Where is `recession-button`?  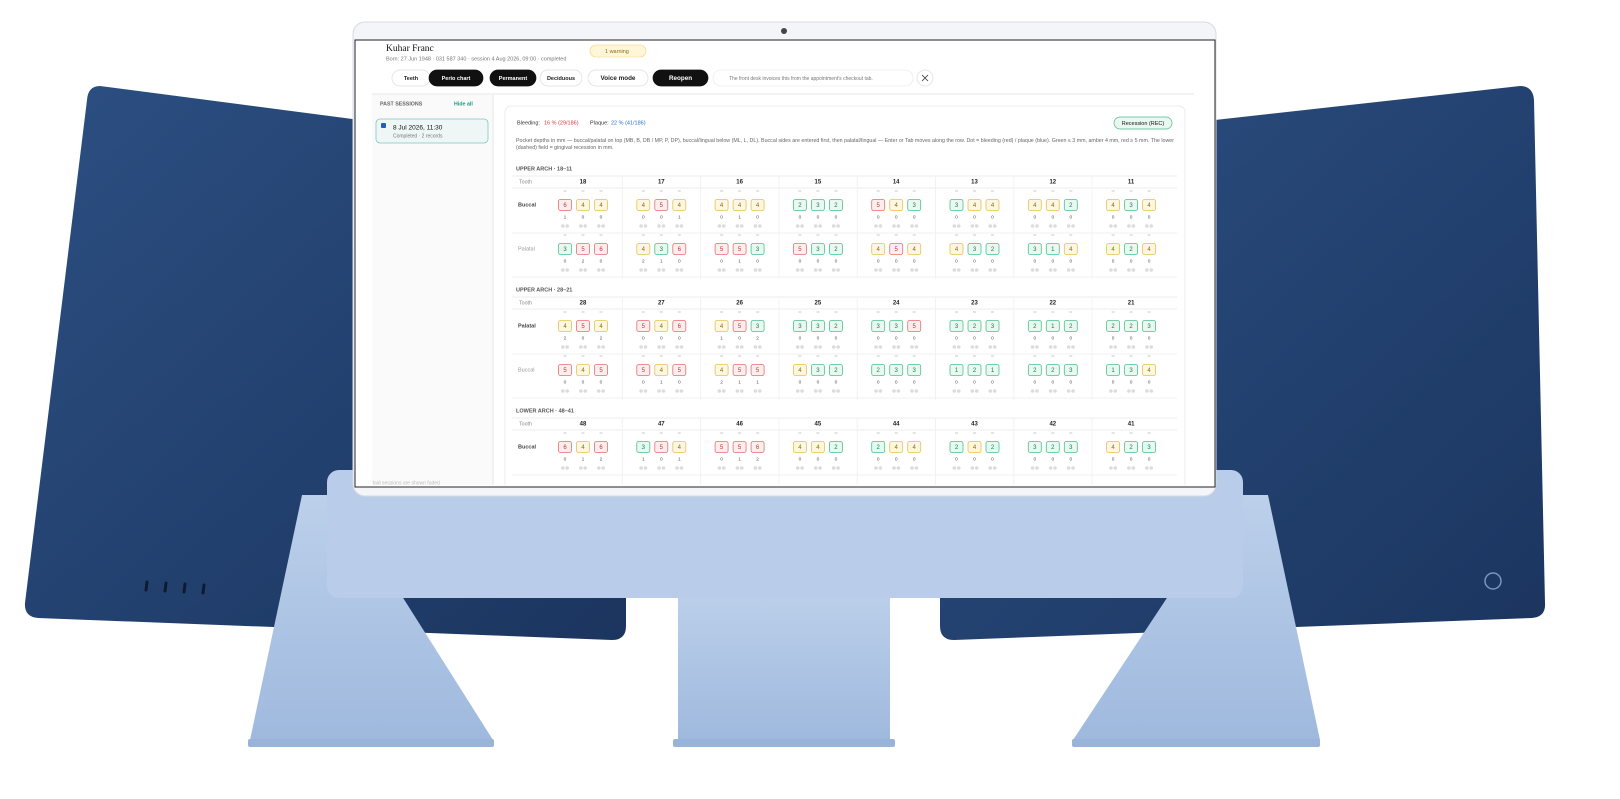
recession-button is located at coordinates (1143, 123).